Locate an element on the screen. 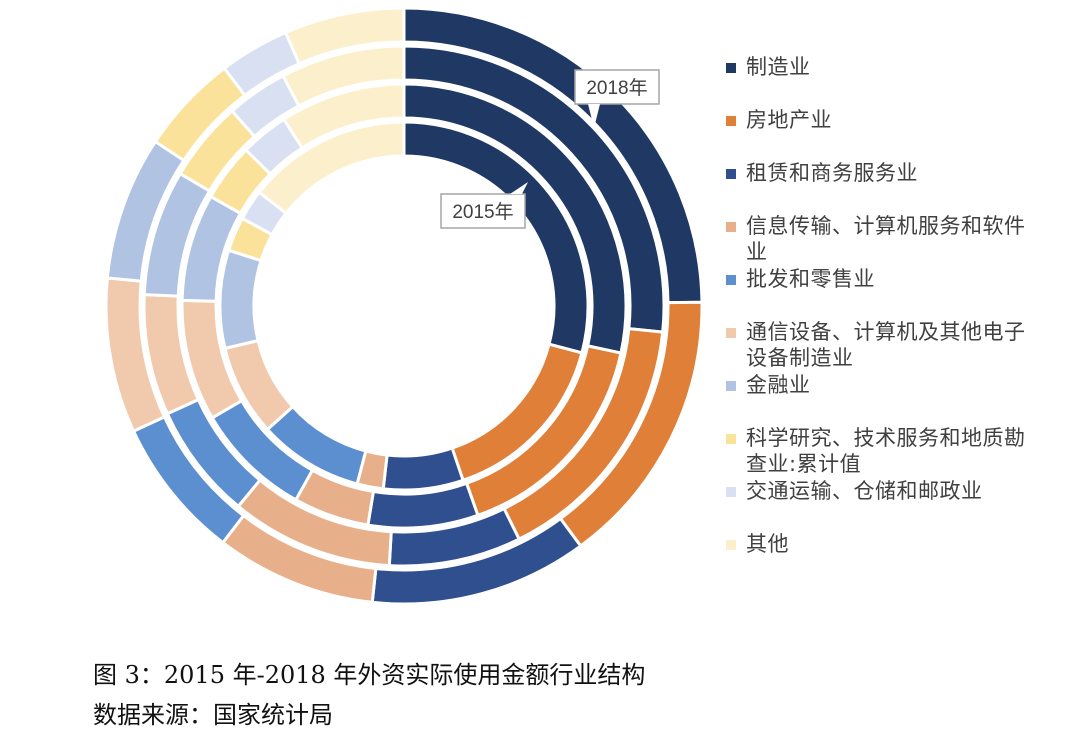  callout-2015: 2015年 is located at coordinates (484, 205).